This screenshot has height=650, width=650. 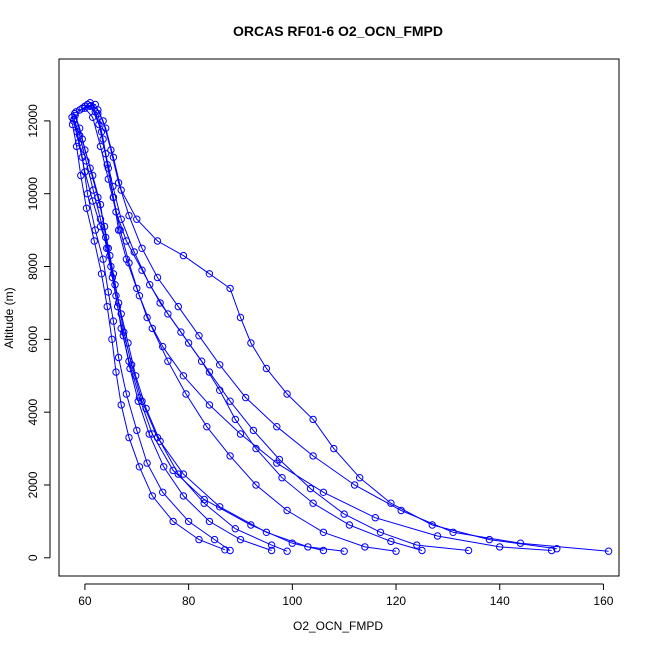 What do you see at coordinates (85, 601) in the screenshot?
I see `x-tick-label: 60` at bounding box center [85, 601].